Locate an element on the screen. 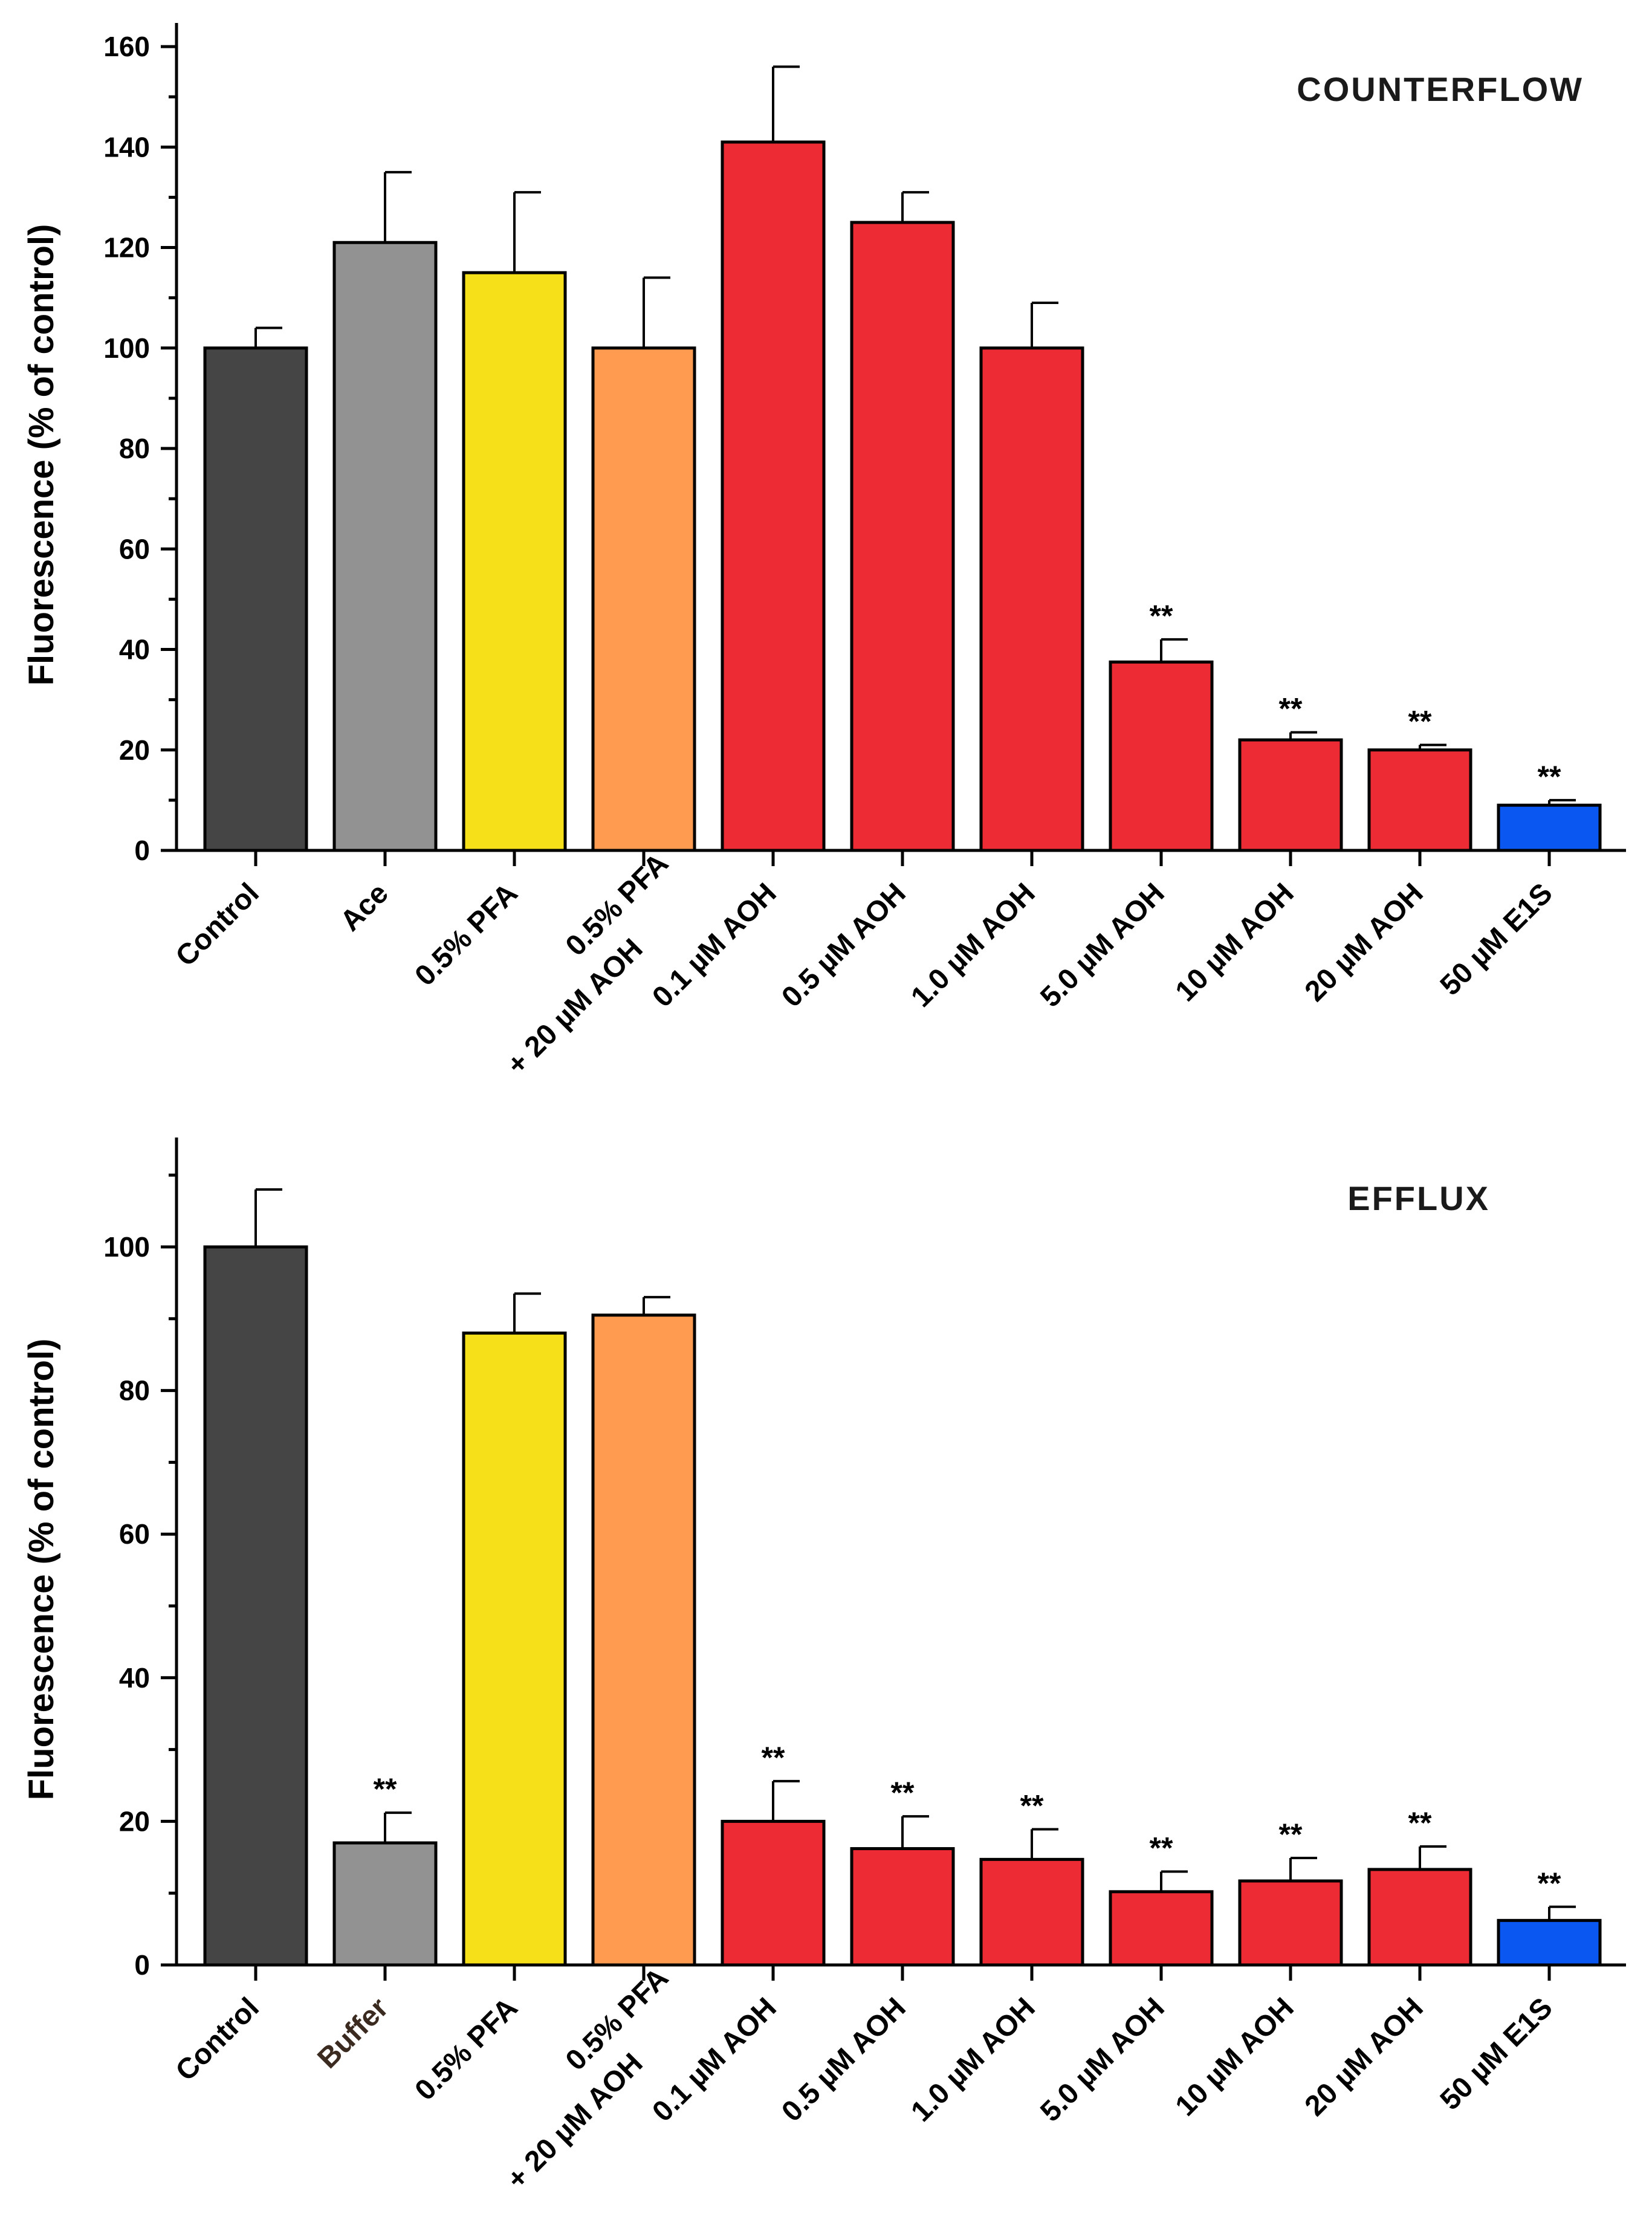 This screenshot has height=2217, width=1652. x-tick-label-line: Ace is located at coordinates (365, 907).